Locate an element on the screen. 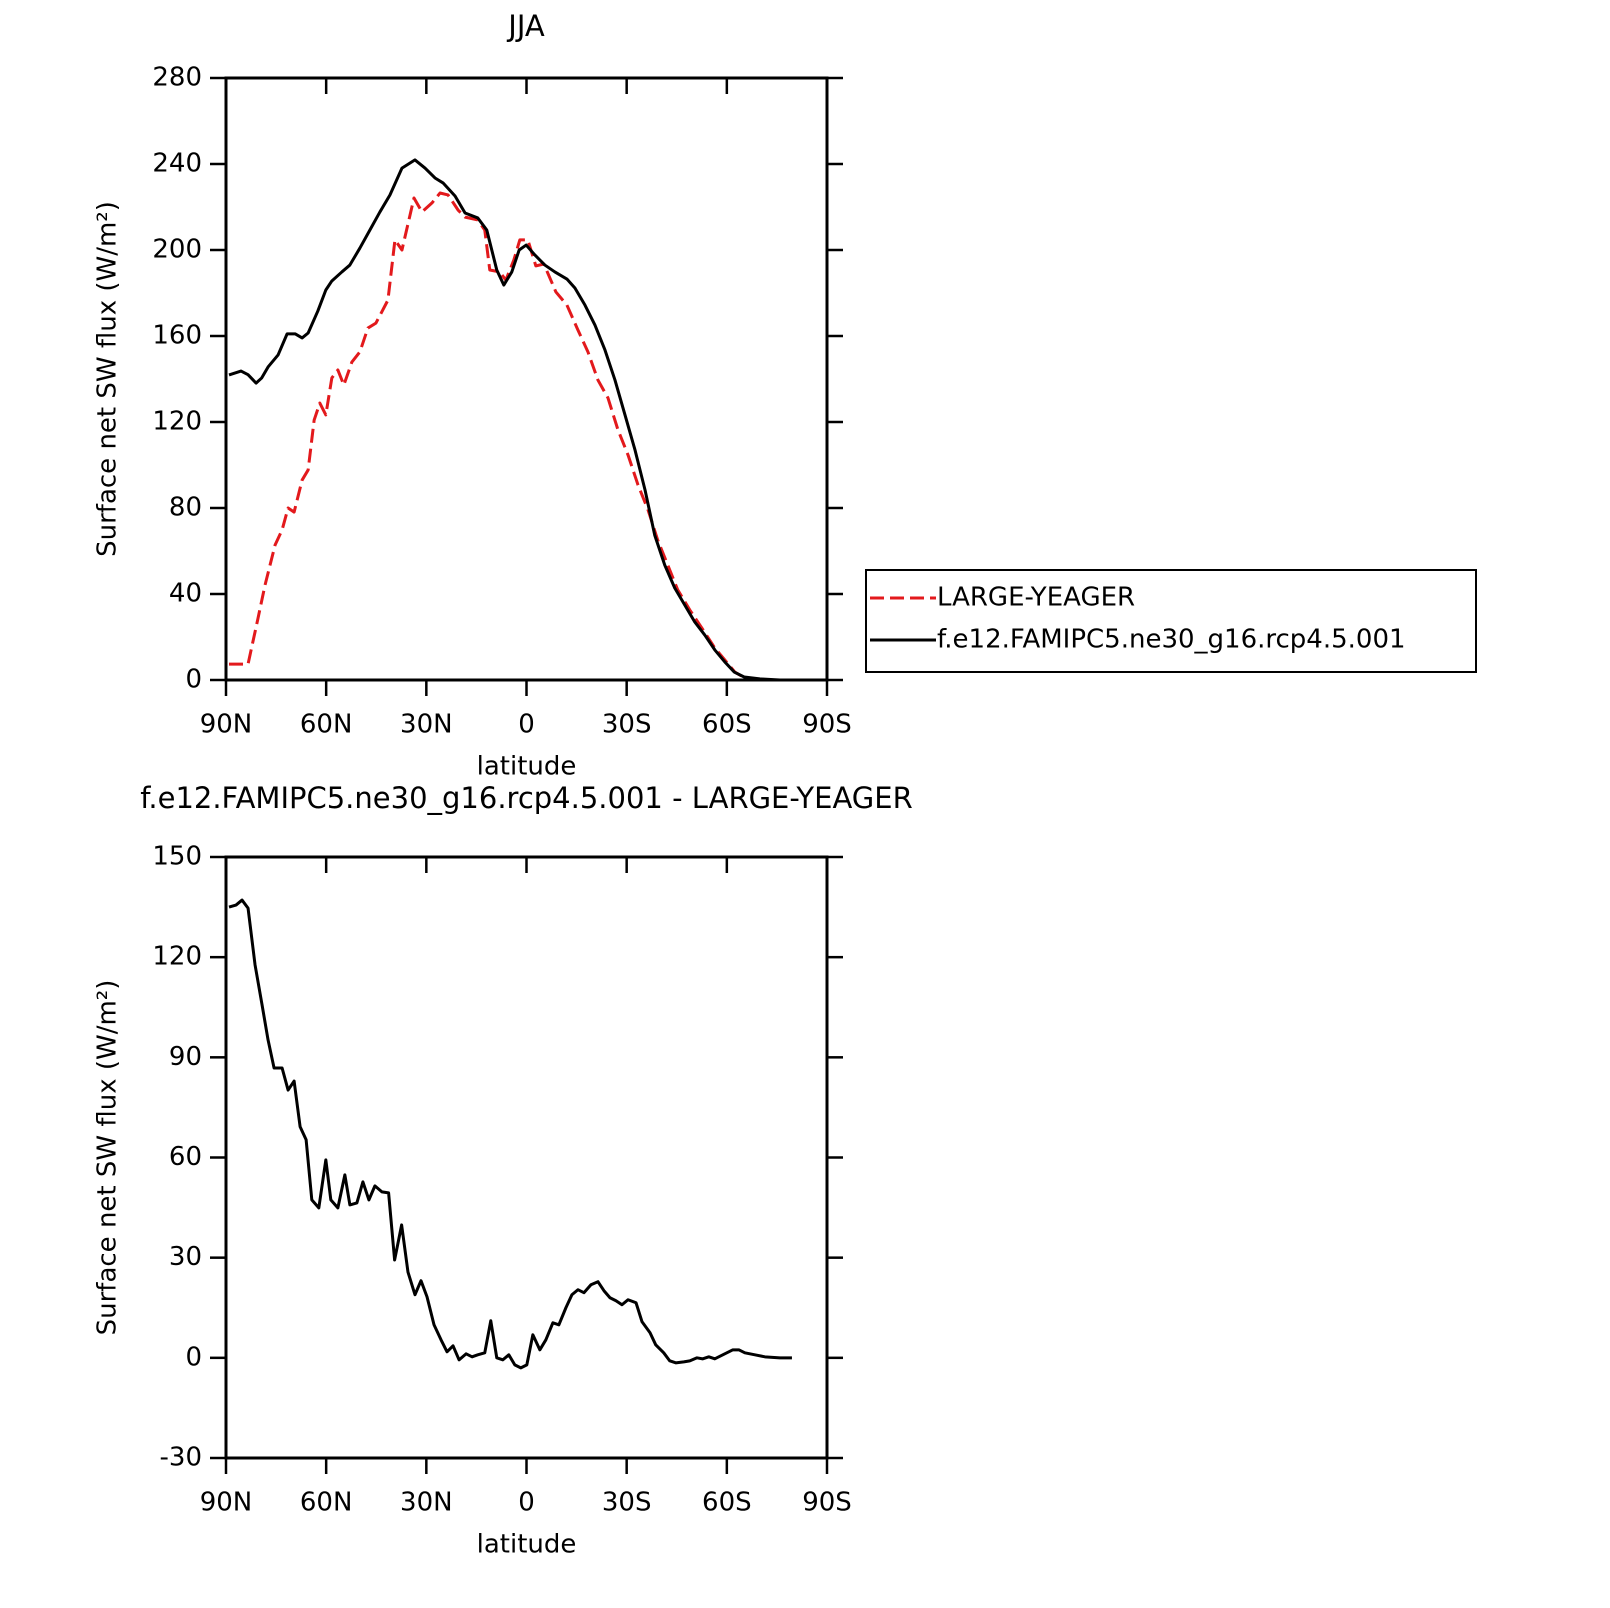 The image size is (1610, 1608). y-tick-label: 160 is located at coordinates (177, 336).